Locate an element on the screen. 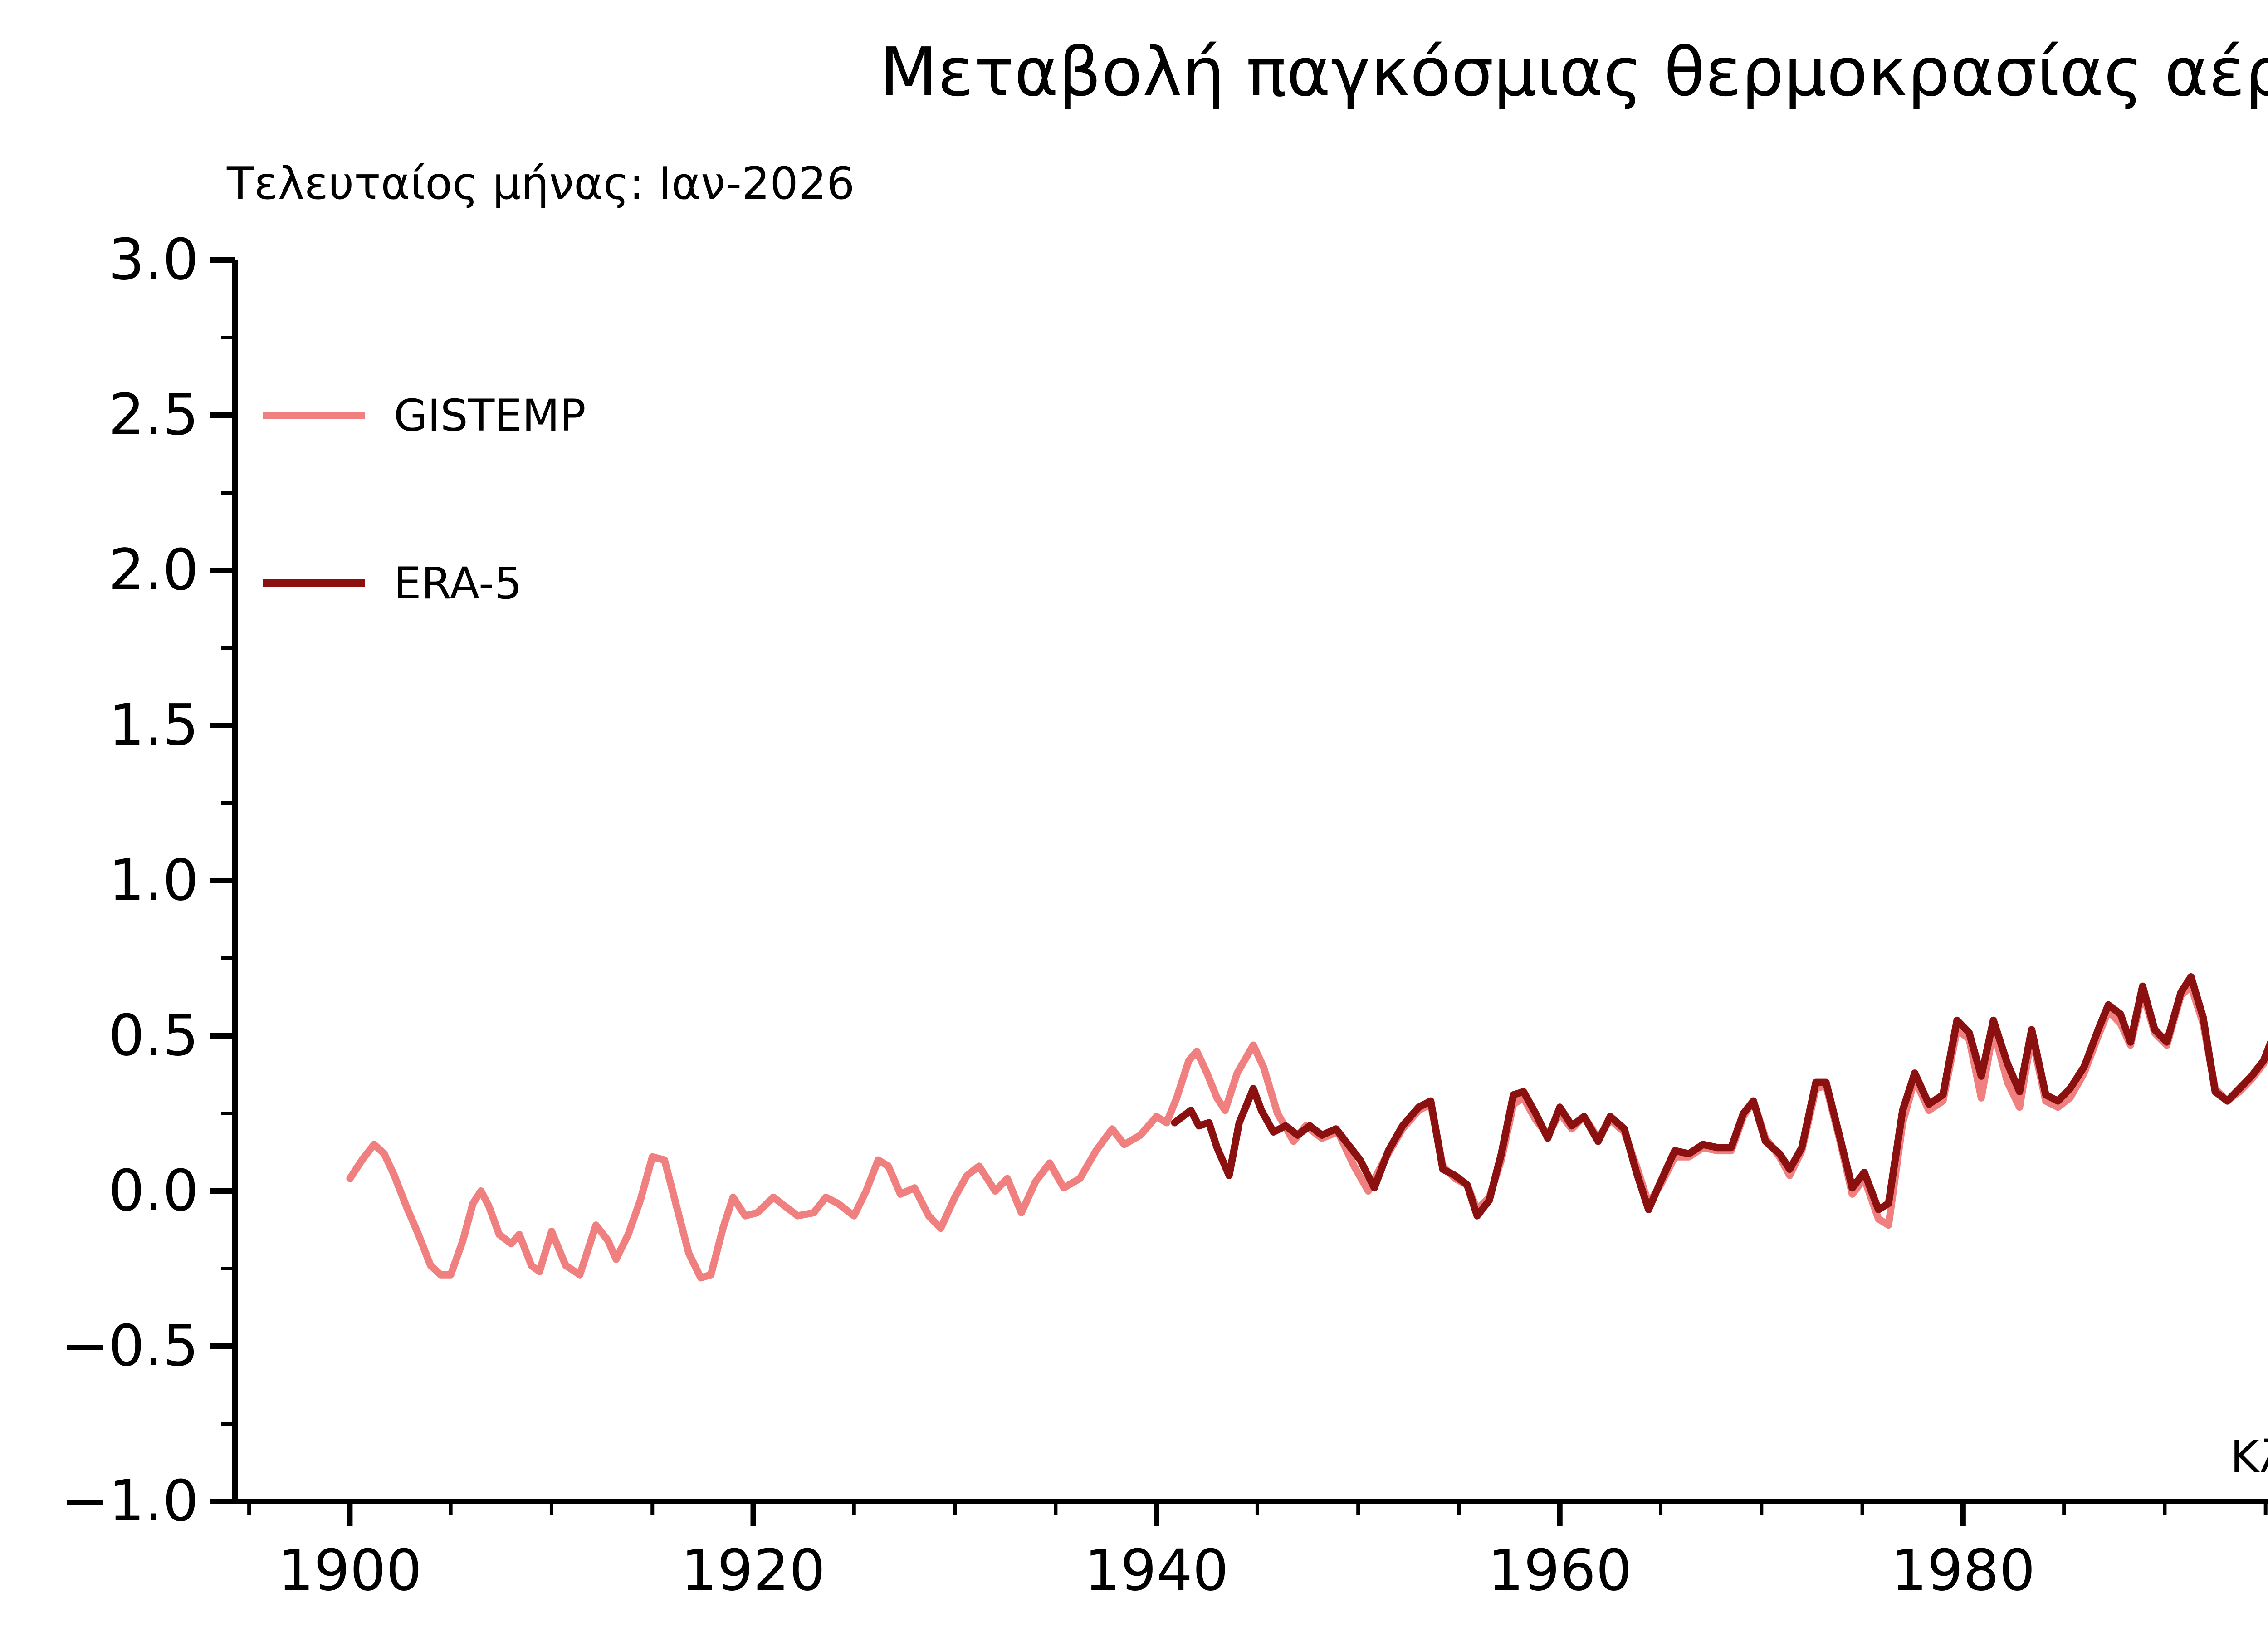 This screenshot has width=2268, height=1632. legend: GISTEMP ERA-5 is located at coordinates (425, 499).